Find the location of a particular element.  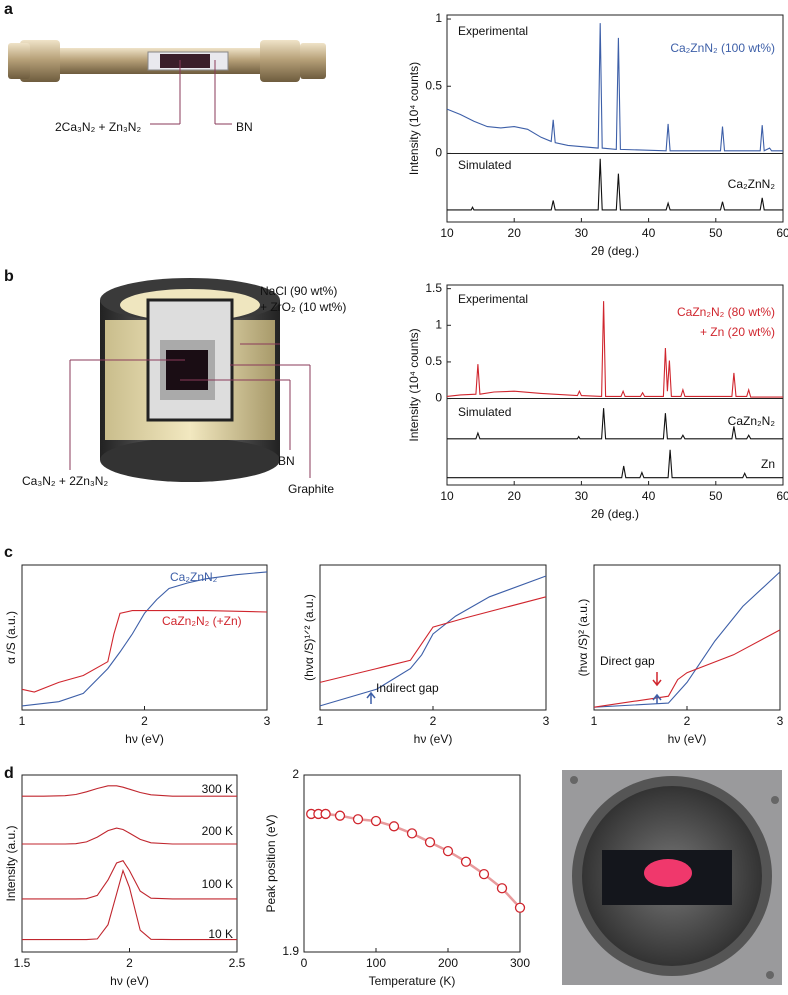

x-tick-label: 2.5 is located at coordinates (237, 963).